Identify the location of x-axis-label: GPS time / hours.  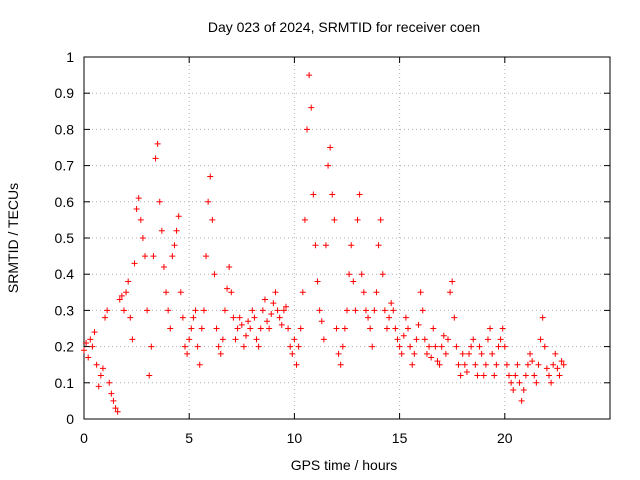
(344, 465).